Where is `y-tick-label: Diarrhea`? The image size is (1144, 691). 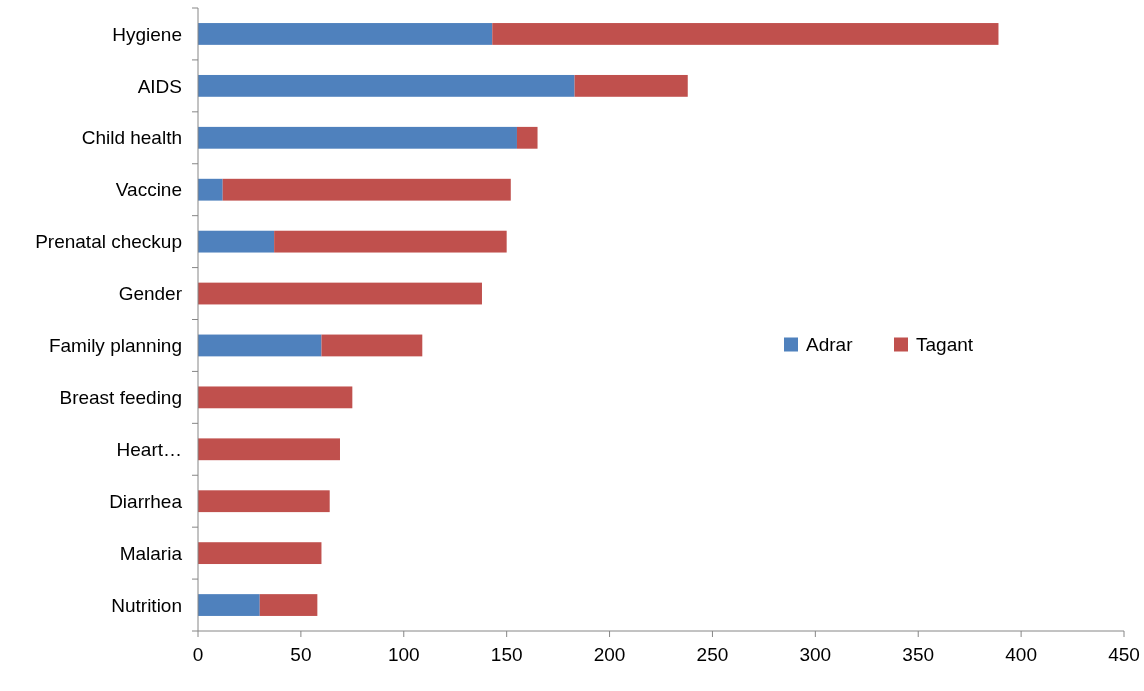 y-tick-label: Diarrhea is located at coordinates (146, 501).